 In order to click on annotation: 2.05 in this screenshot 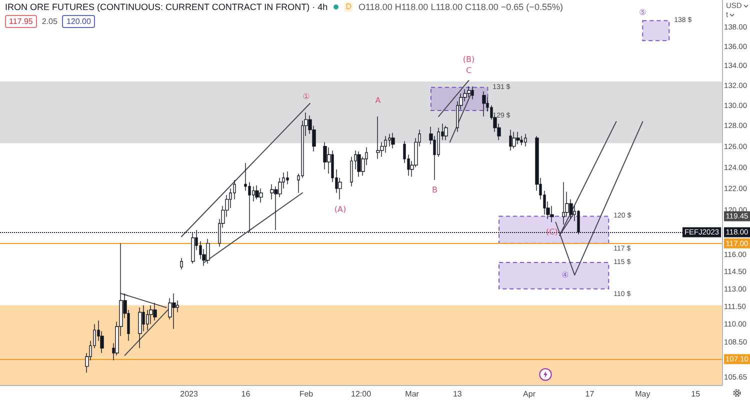, I will do `click(50, 21)`.